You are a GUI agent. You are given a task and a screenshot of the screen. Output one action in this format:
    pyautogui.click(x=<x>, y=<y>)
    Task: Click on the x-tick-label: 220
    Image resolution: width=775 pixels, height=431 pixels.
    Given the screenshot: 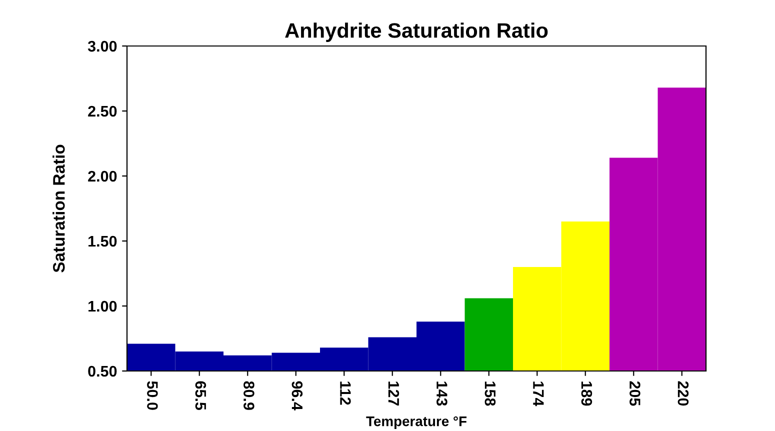 What is the action you would take?
    pyautogui.click(x=683, y=393)
    